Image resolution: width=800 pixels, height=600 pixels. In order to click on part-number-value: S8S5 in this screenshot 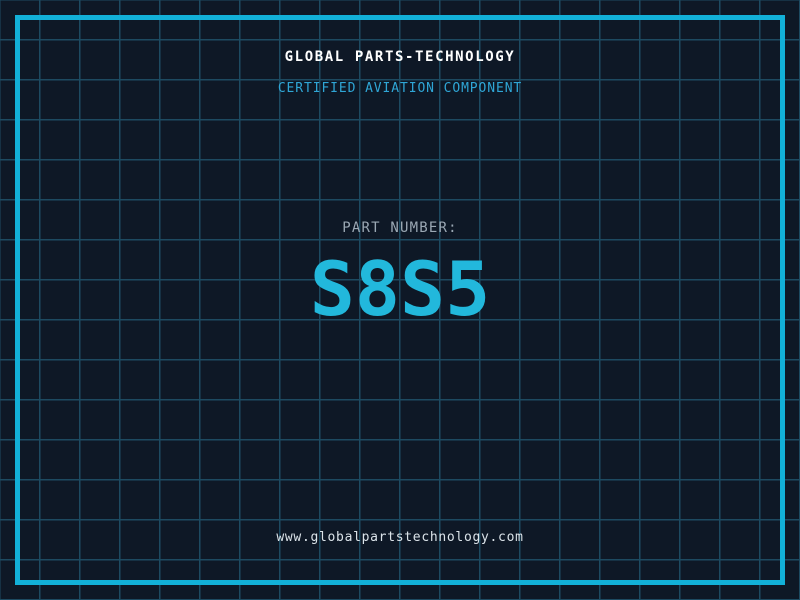, I will do `click(400, 289)`.